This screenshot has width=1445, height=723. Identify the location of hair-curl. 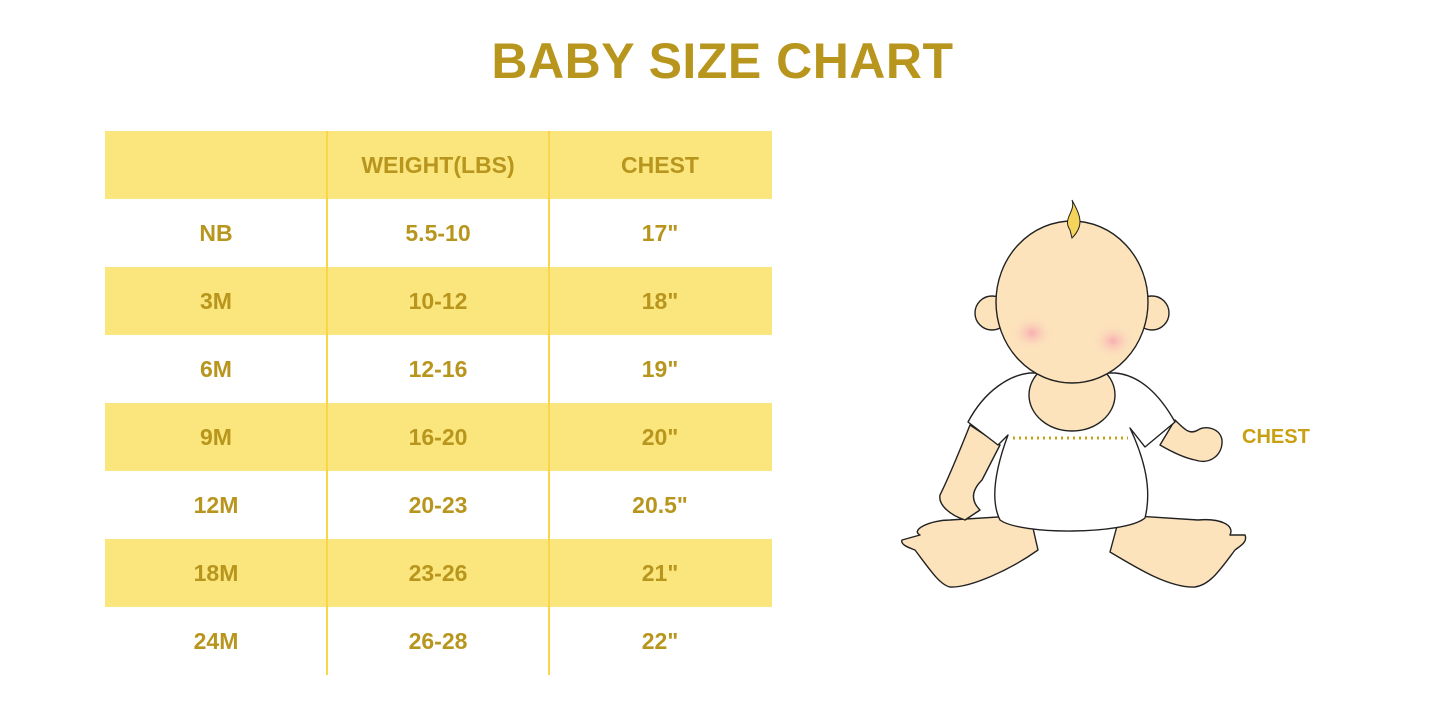
(1074, 219).